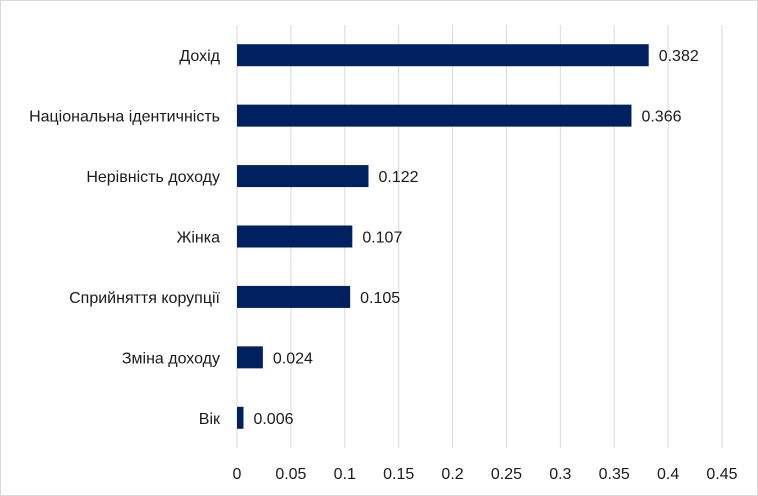 The image size is (758, 496). Describe the element at coordinates (452, 474) in the screenshot. I see `x-tick-label: 0.2` at that location.